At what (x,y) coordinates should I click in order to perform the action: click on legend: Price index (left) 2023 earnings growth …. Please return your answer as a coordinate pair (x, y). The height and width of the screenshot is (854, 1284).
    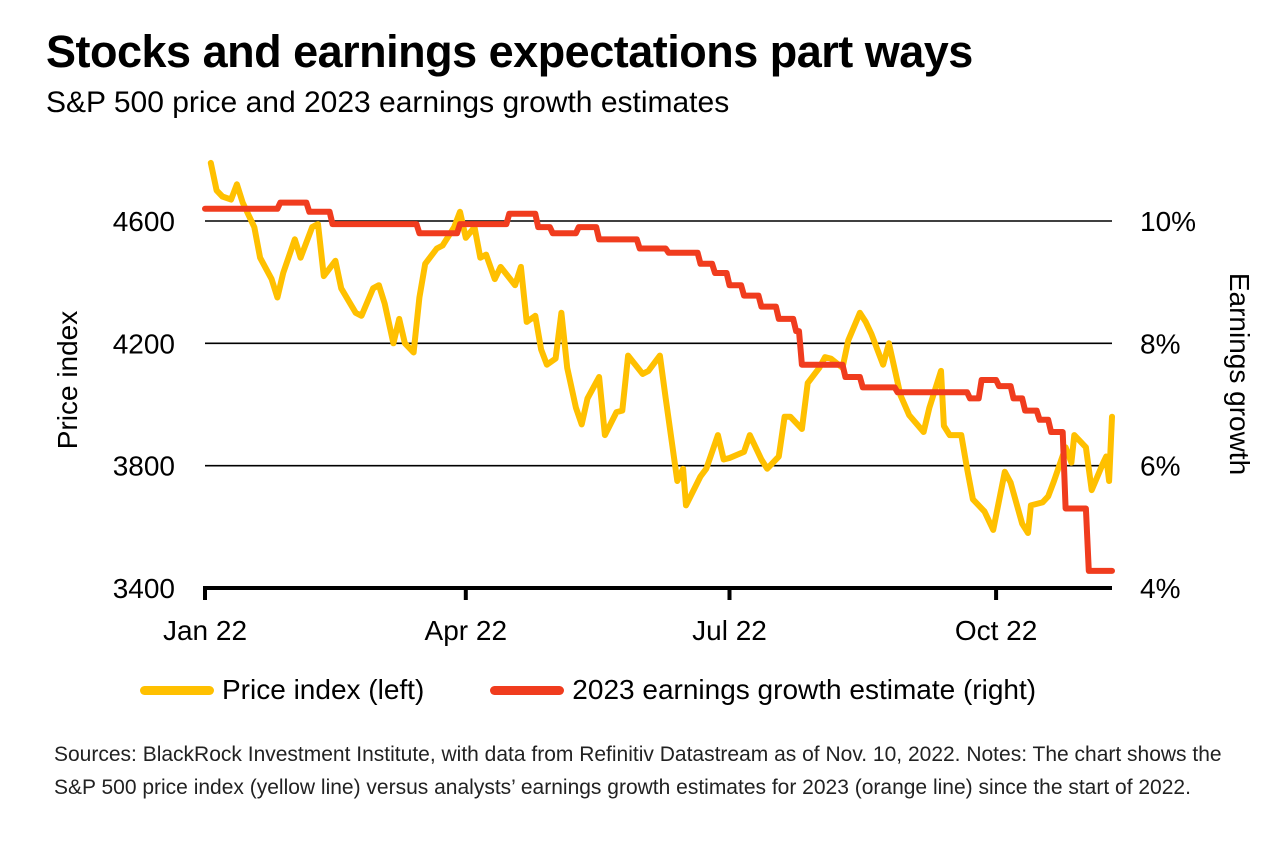
    Looking at the image, I should click on (588, 690).